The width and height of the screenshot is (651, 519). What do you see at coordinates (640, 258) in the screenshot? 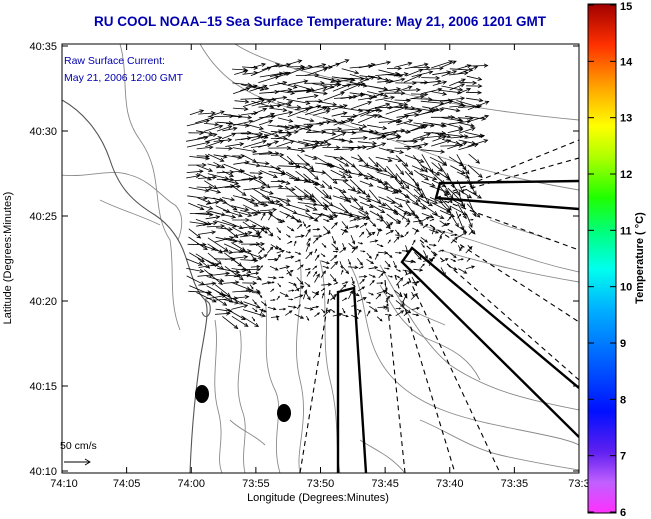
I see `colorbar-label: Temperature ( °C)` at bounding box center [640, 258].